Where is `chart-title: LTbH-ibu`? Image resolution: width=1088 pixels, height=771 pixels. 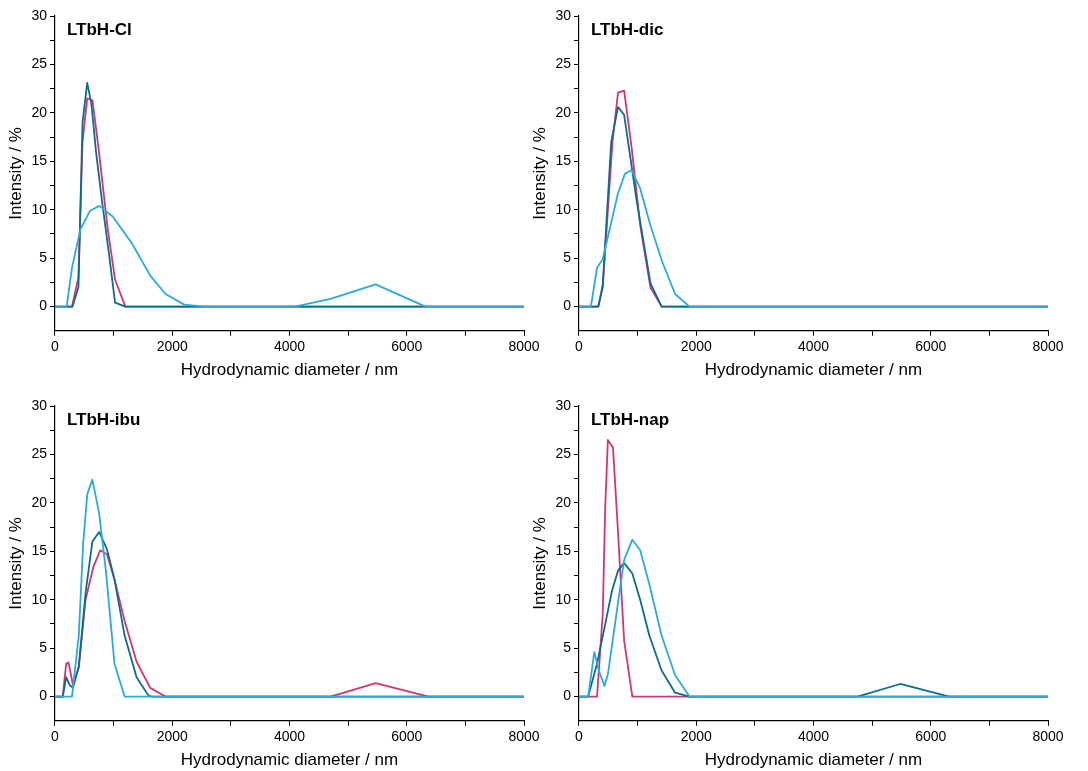
chart-title: LTbH-ibu is located at coordinates (103, 420).